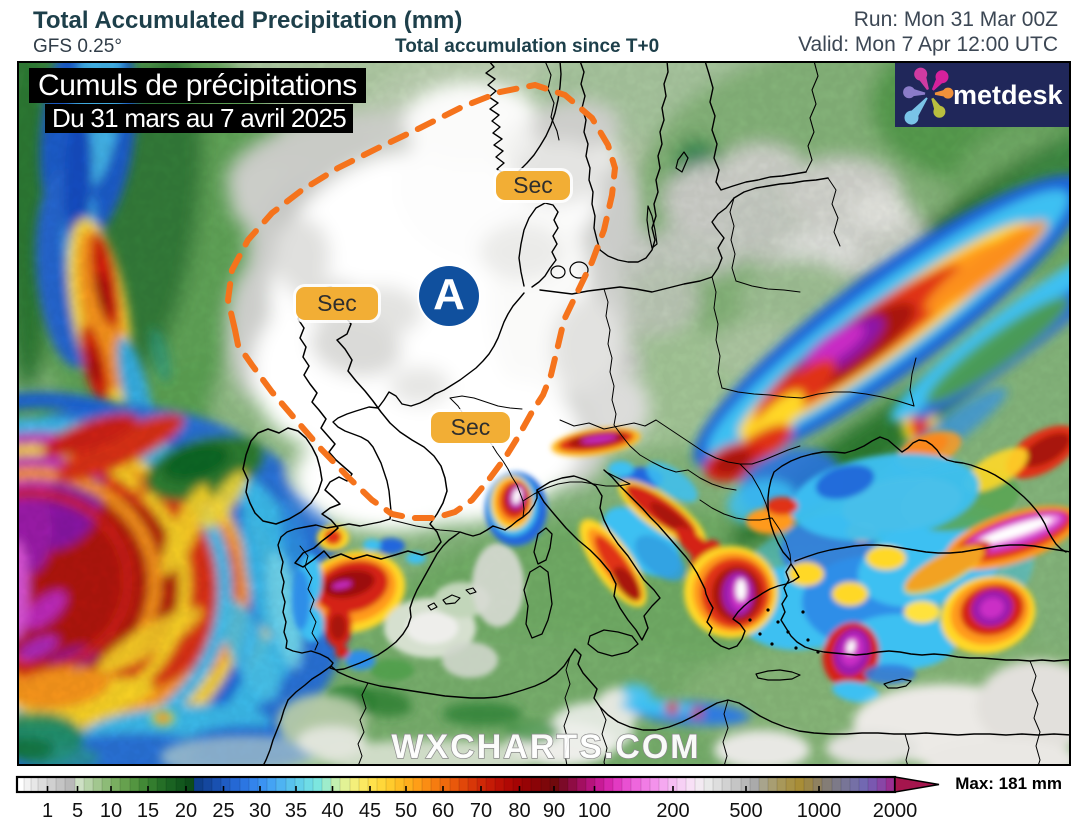 The image size is (1088, 835). I want to click on svg-text: 30, so click(260, 811).